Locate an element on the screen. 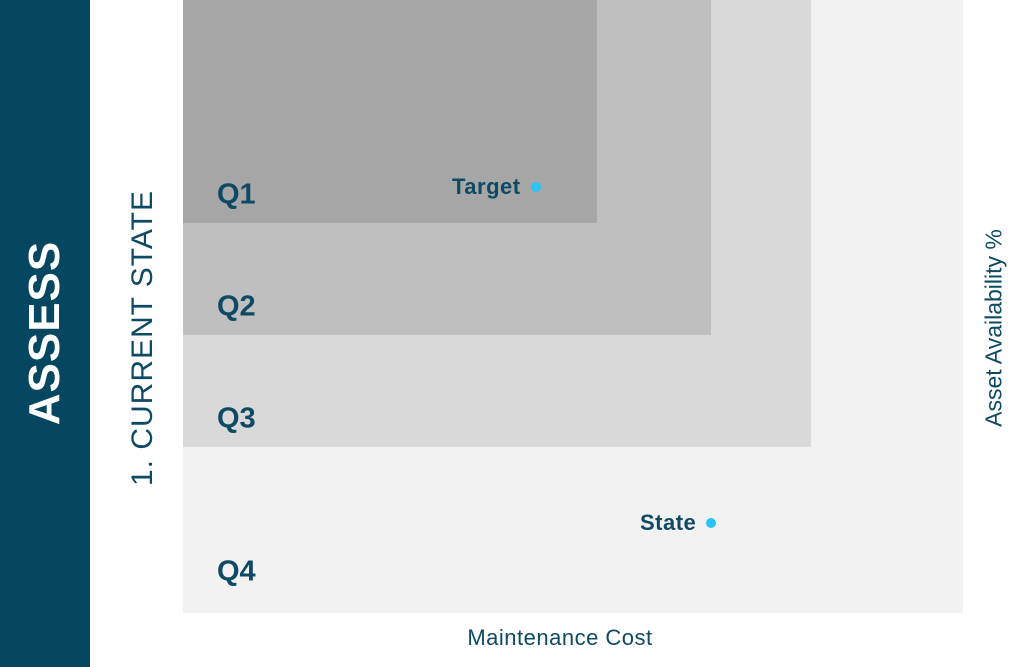  sidebar: ASSESS is located at coordinates (45, 333).